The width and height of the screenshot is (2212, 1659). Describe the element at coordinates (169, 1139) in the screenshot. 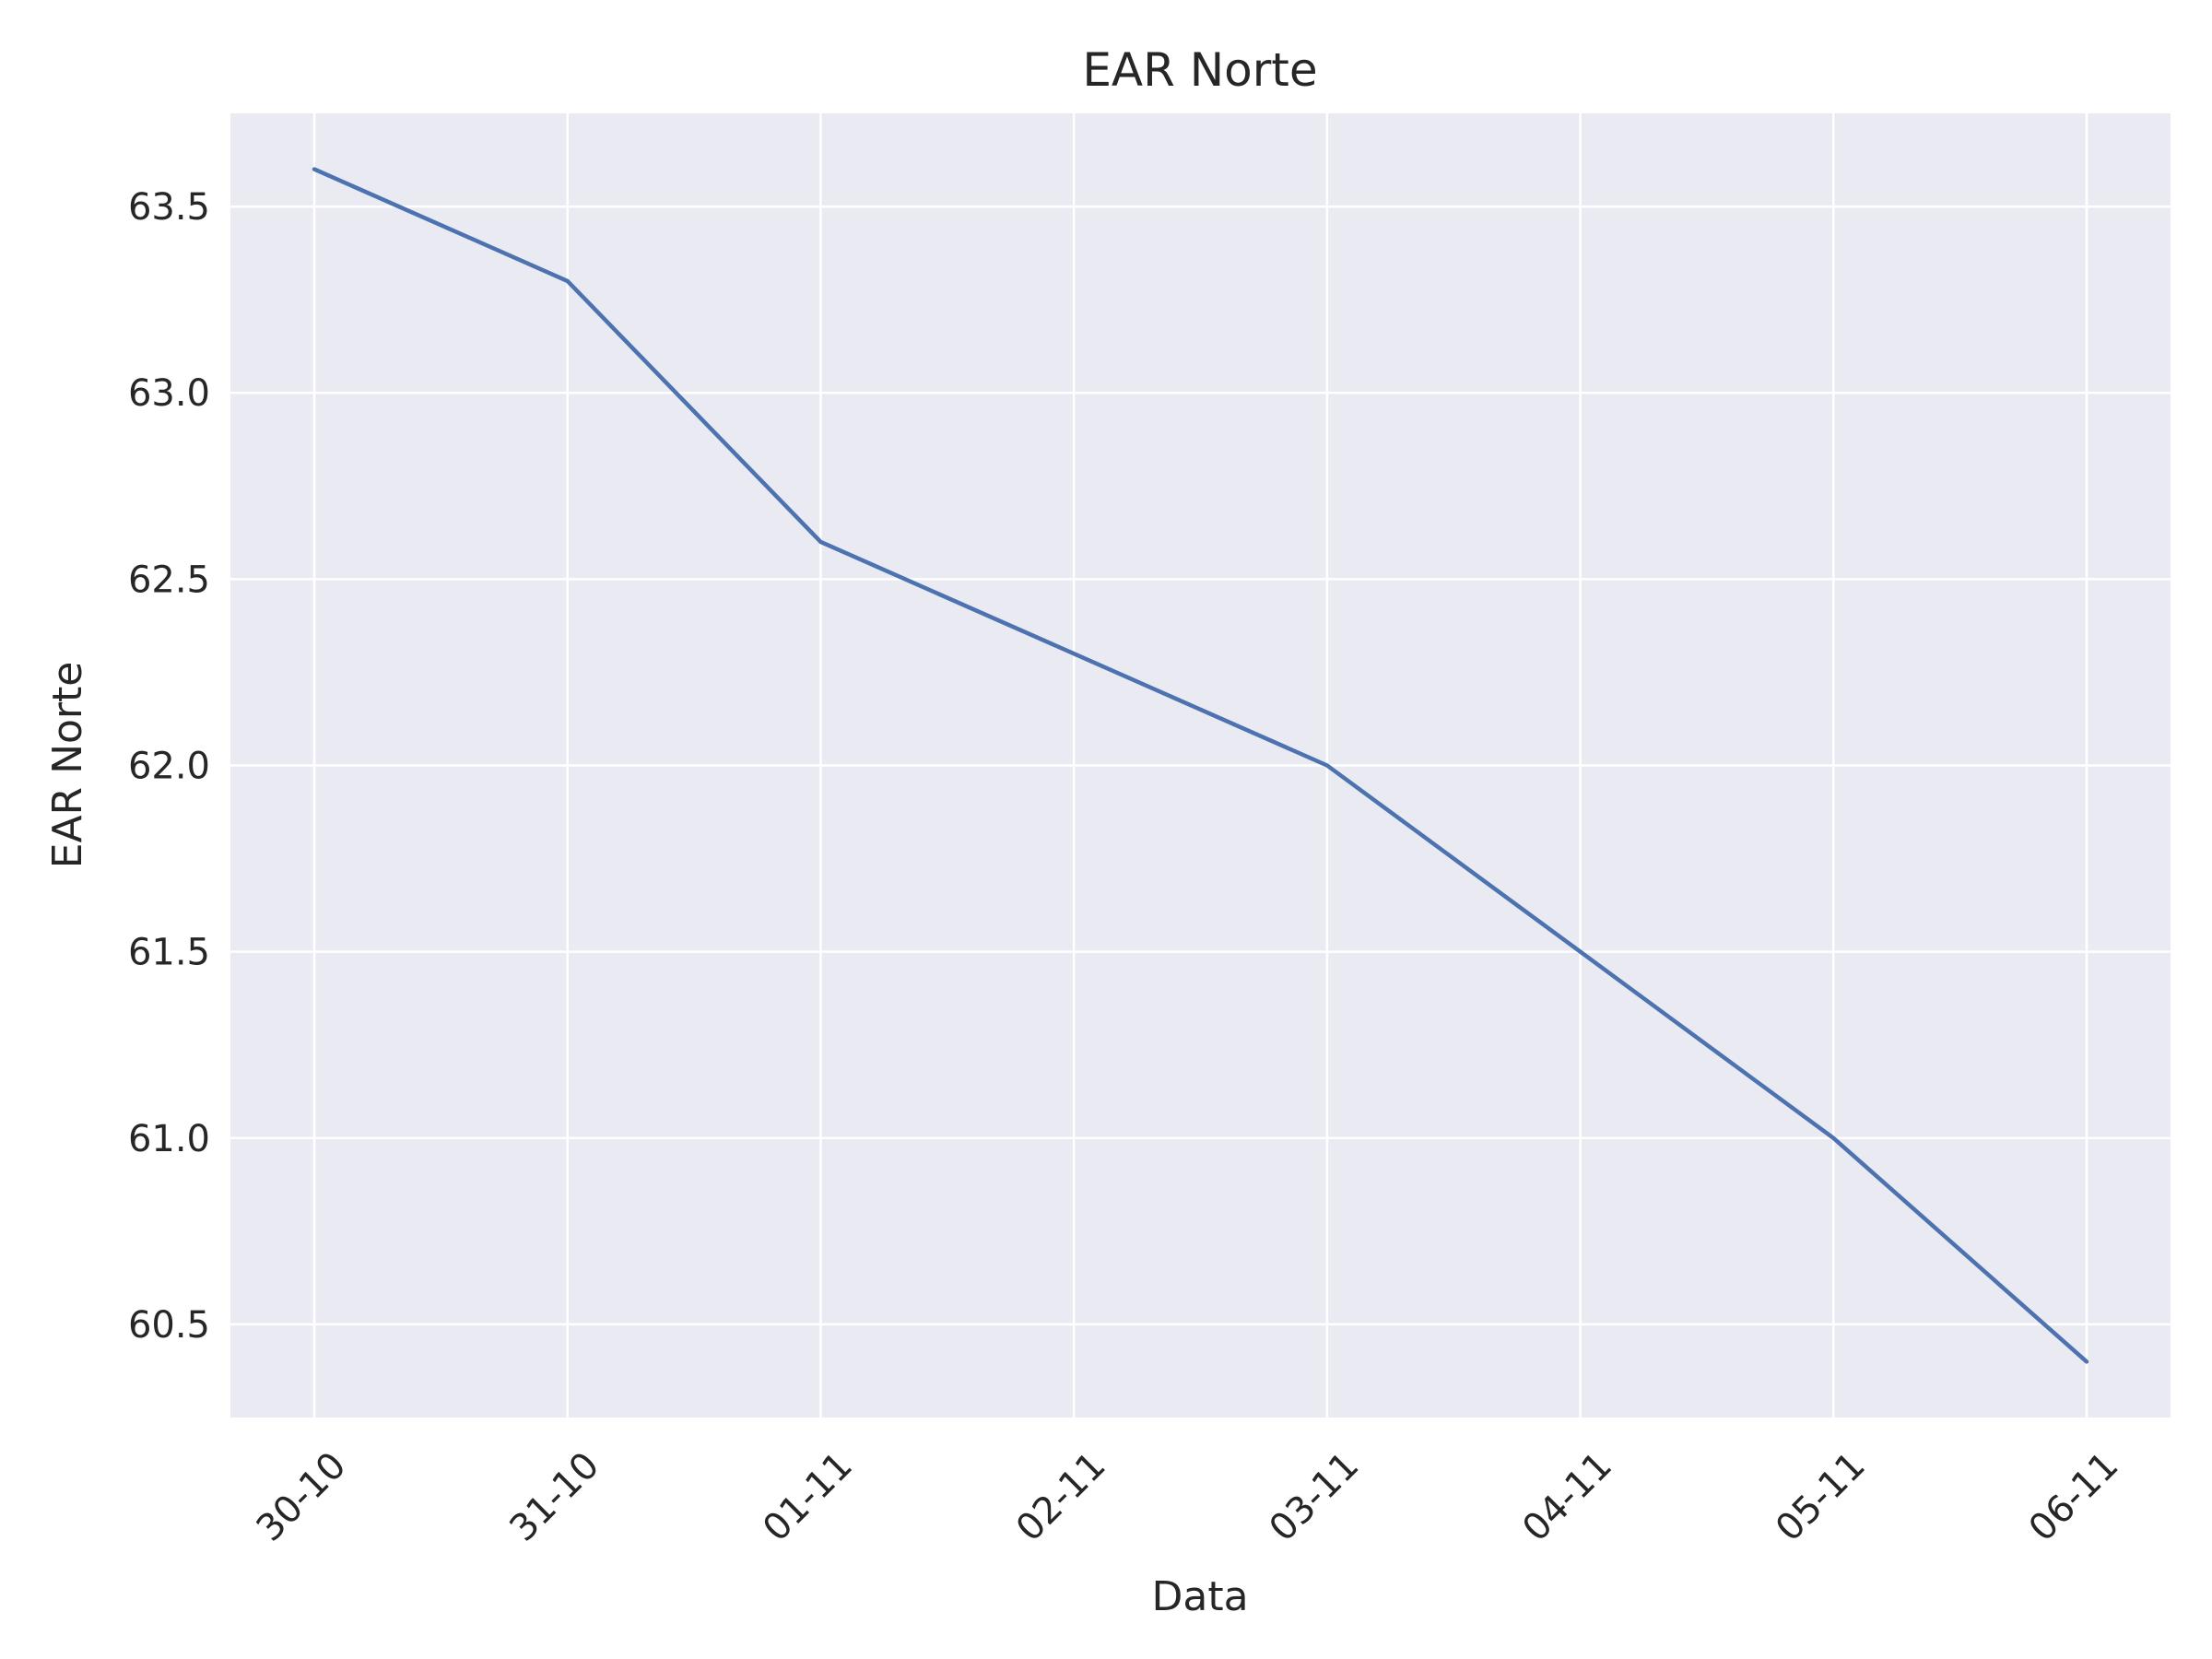

I see `y-tick-label: 61.0` at that location.